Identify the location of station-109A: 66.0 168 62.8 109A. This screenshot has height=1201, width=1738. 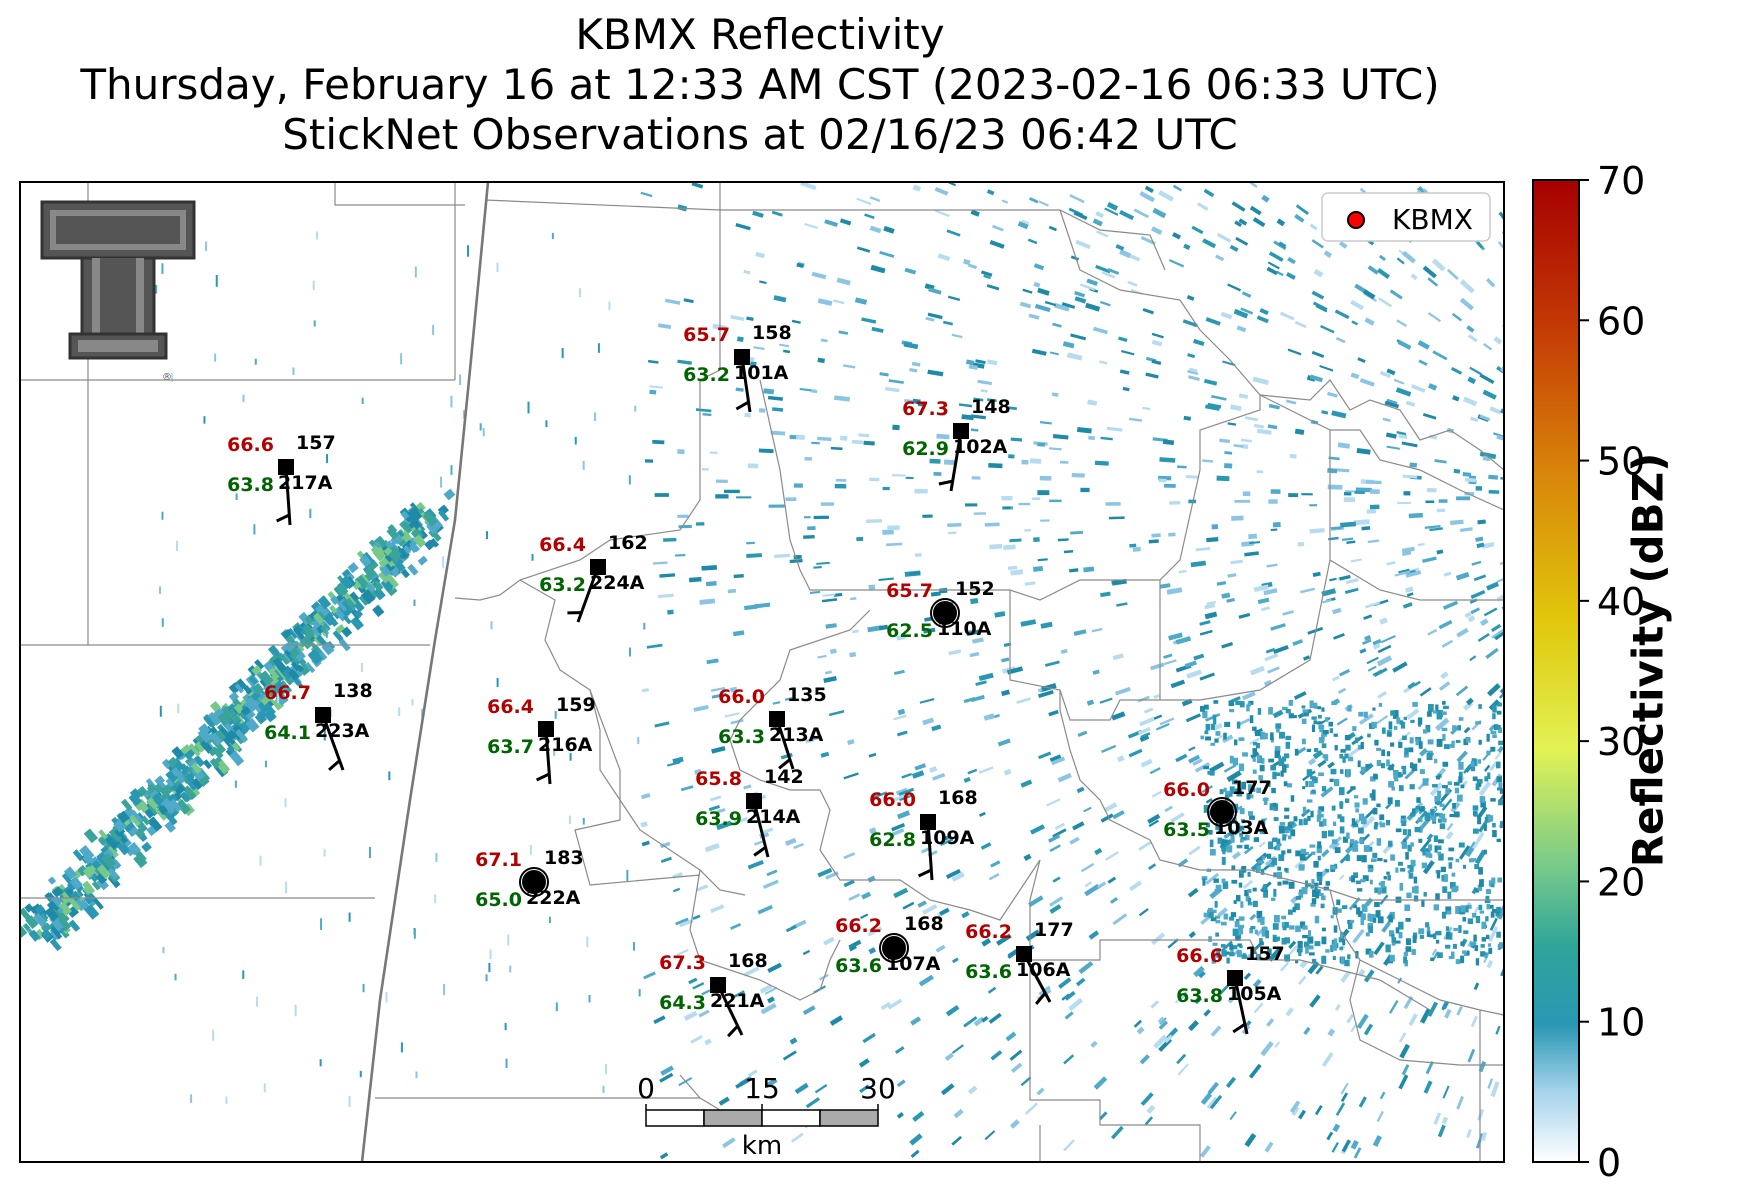
(923, 834).